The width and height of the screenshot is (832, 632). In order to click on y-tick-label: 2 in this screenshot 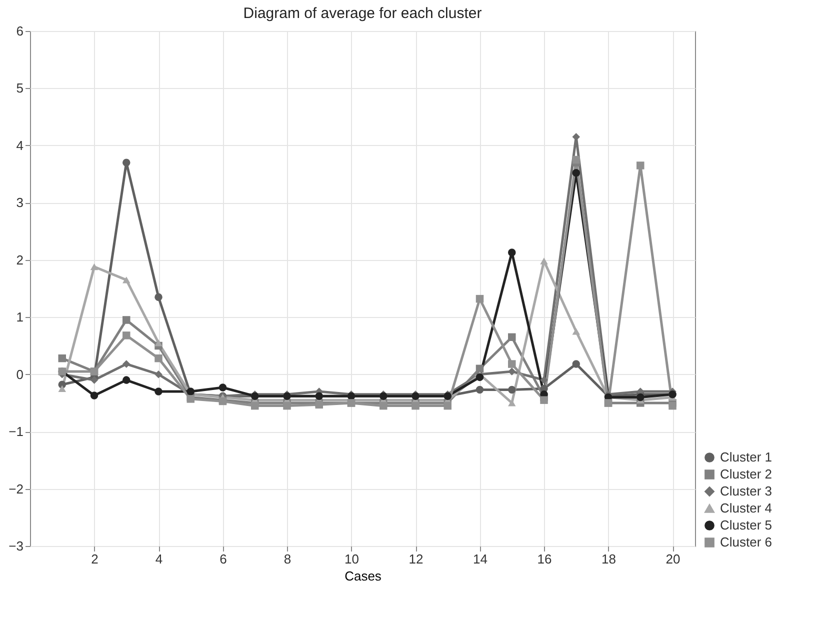, I will do `click(20, 260)`.